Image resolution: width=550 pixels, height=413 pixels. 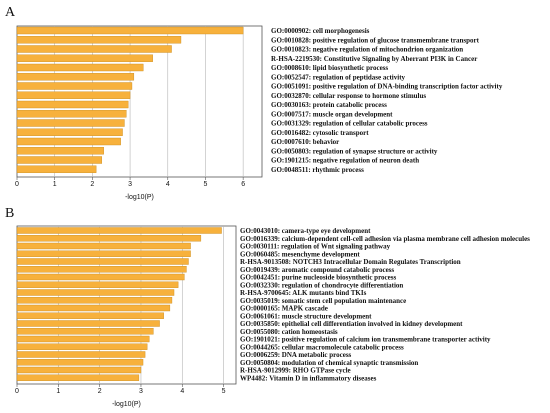 What do you see at coordinates (243, 184) in the screenshot?
I see `panel-a-x-tick-label: 6` at bounding box center [243, 184].